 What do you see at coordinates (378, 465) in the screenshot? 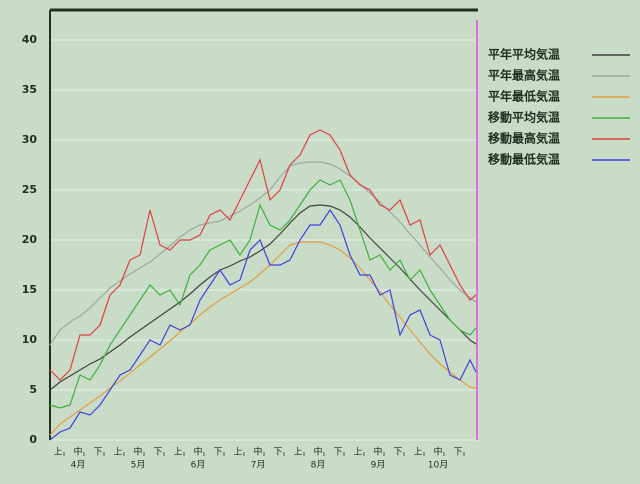
I see `month-label: 9月` at bounding box center [378, 465].